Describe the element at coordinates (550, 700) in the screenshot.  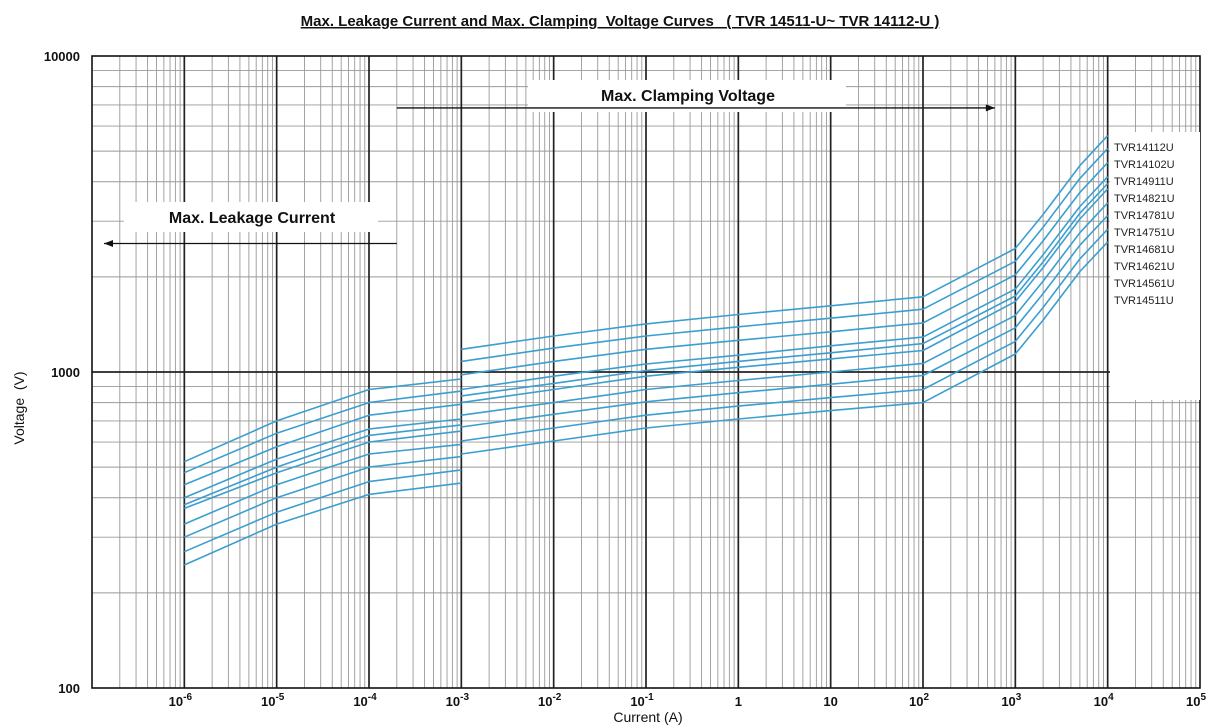
I see `x-tick-label: 10⁻²` at that location.